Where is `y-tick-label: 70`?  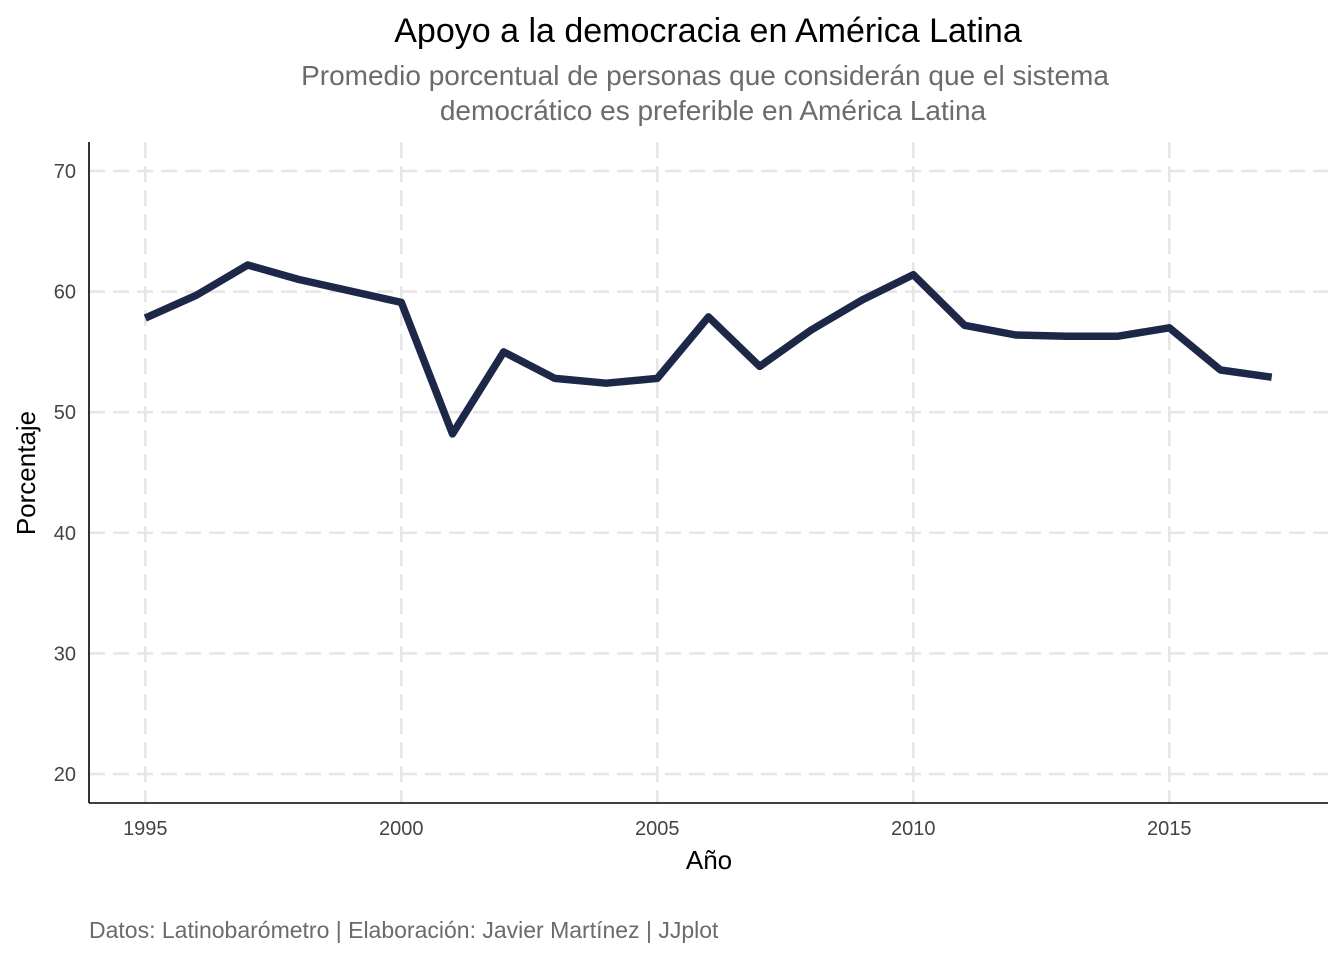 y-tick-label: 70 is located at coordinates (65, 172).